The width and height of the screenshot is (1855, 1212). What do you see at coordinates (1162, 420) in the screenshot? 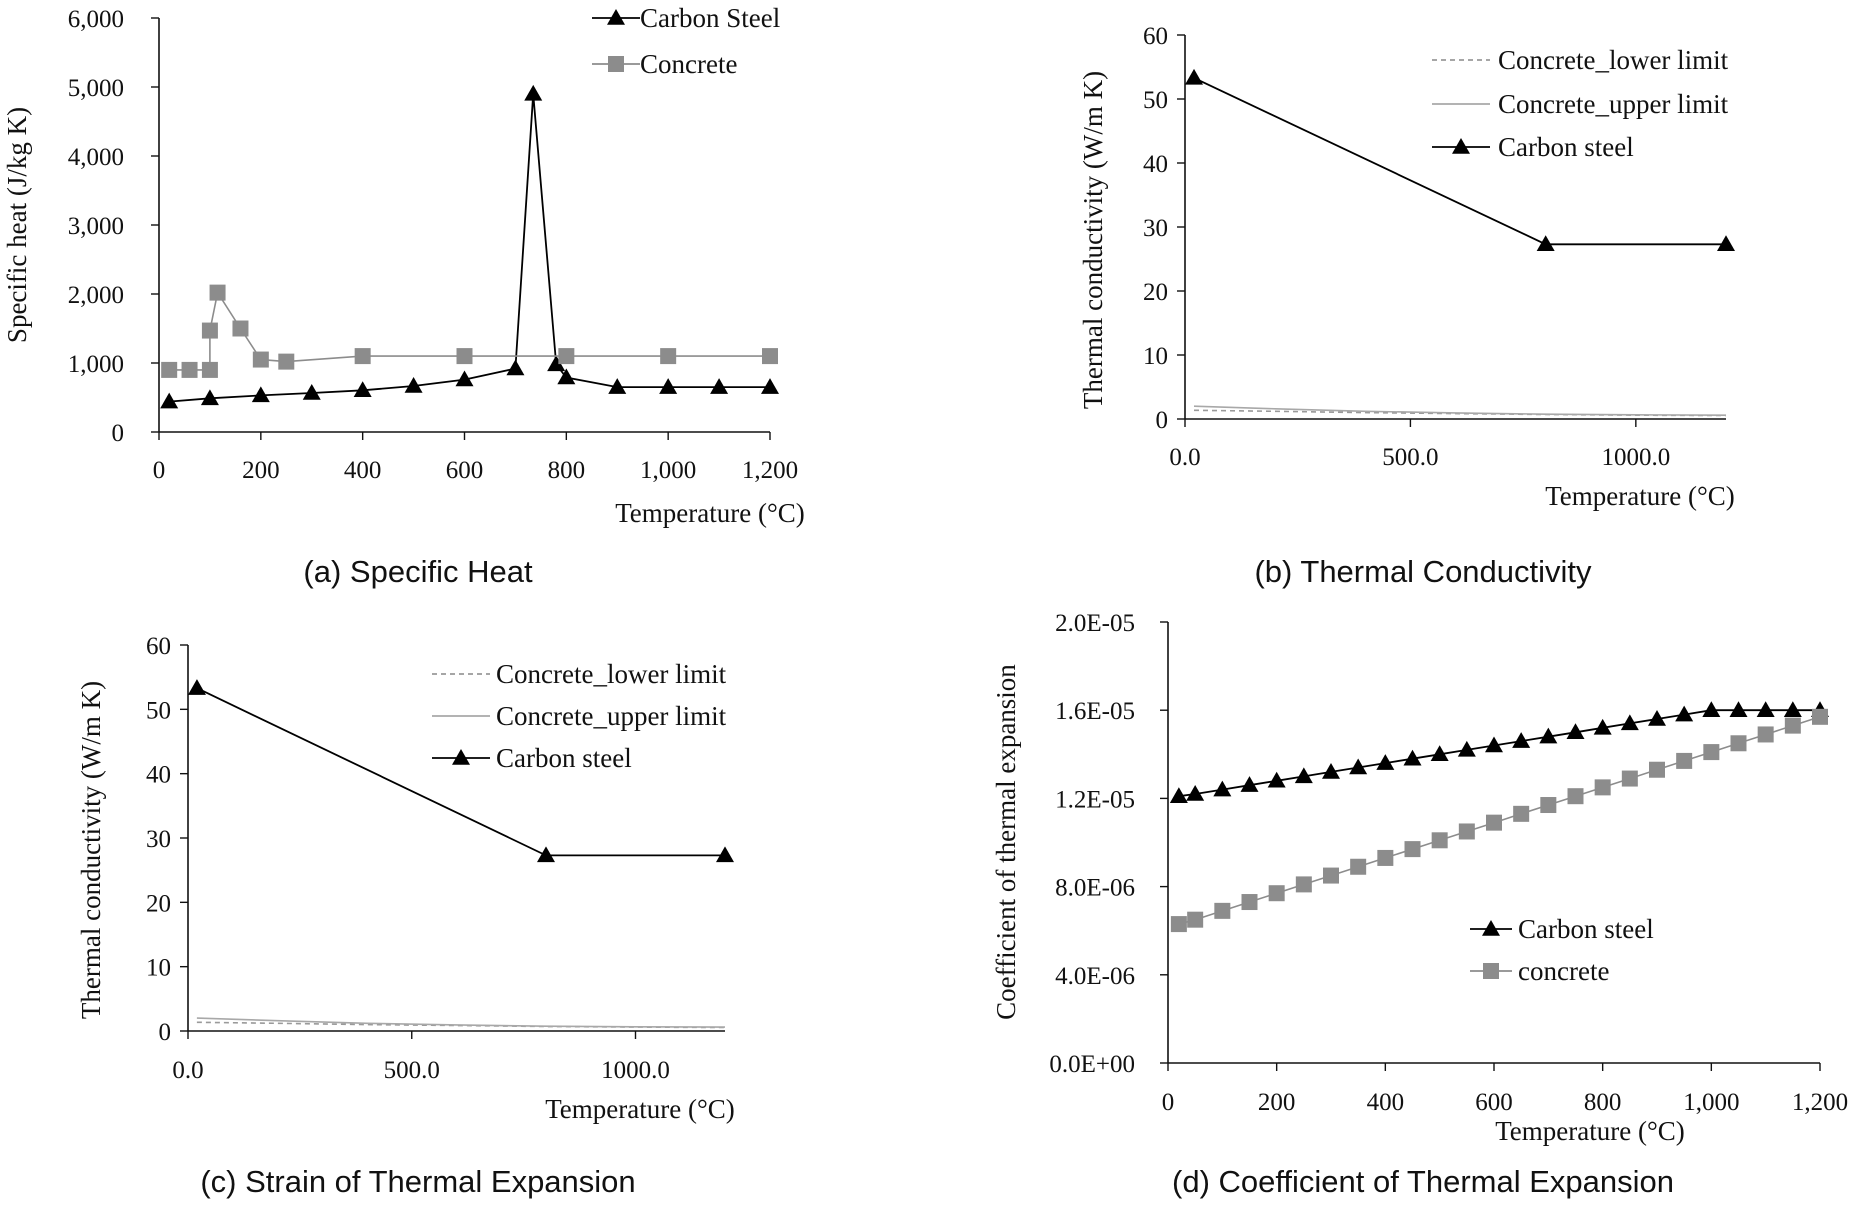
I see `y-tick-label: 0` at bounding box center [1162, 420].